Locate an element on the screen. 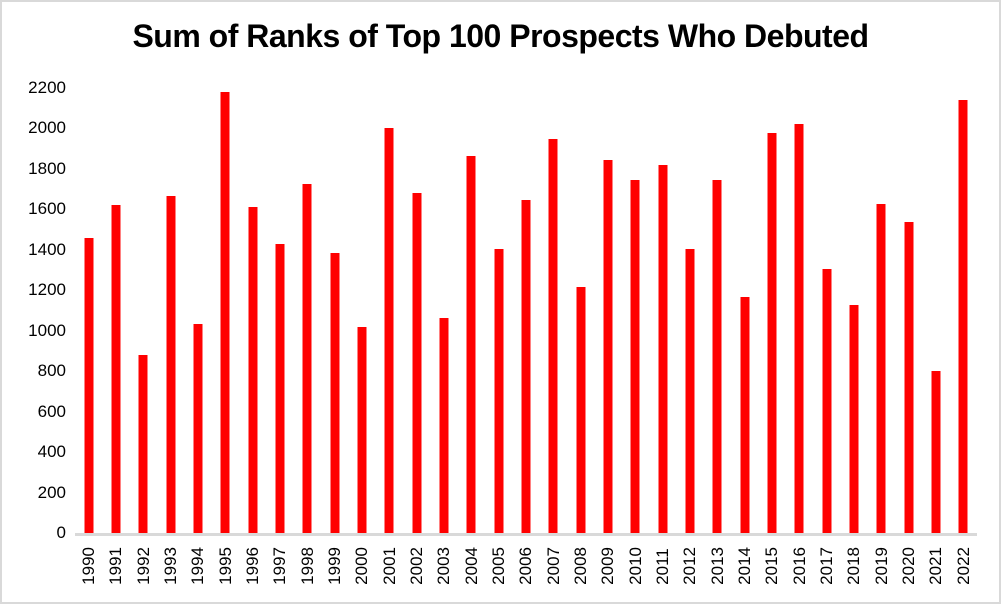 The width and height of the screenshot is (1001, 604). x-tick-label-2018: 2018 is located at coordinates (854, 566).